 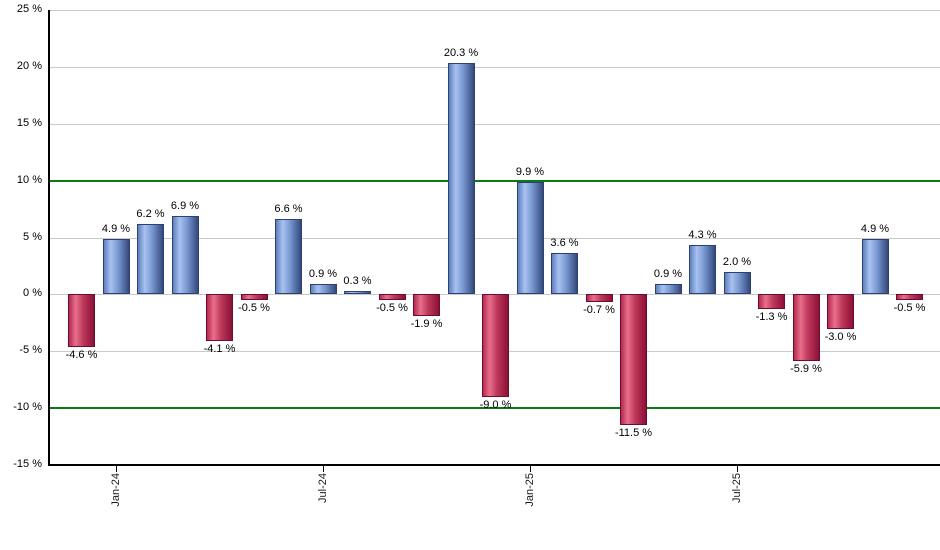 I want to click on bar-value-label: -1.3 %, so click(x=771, y=317).